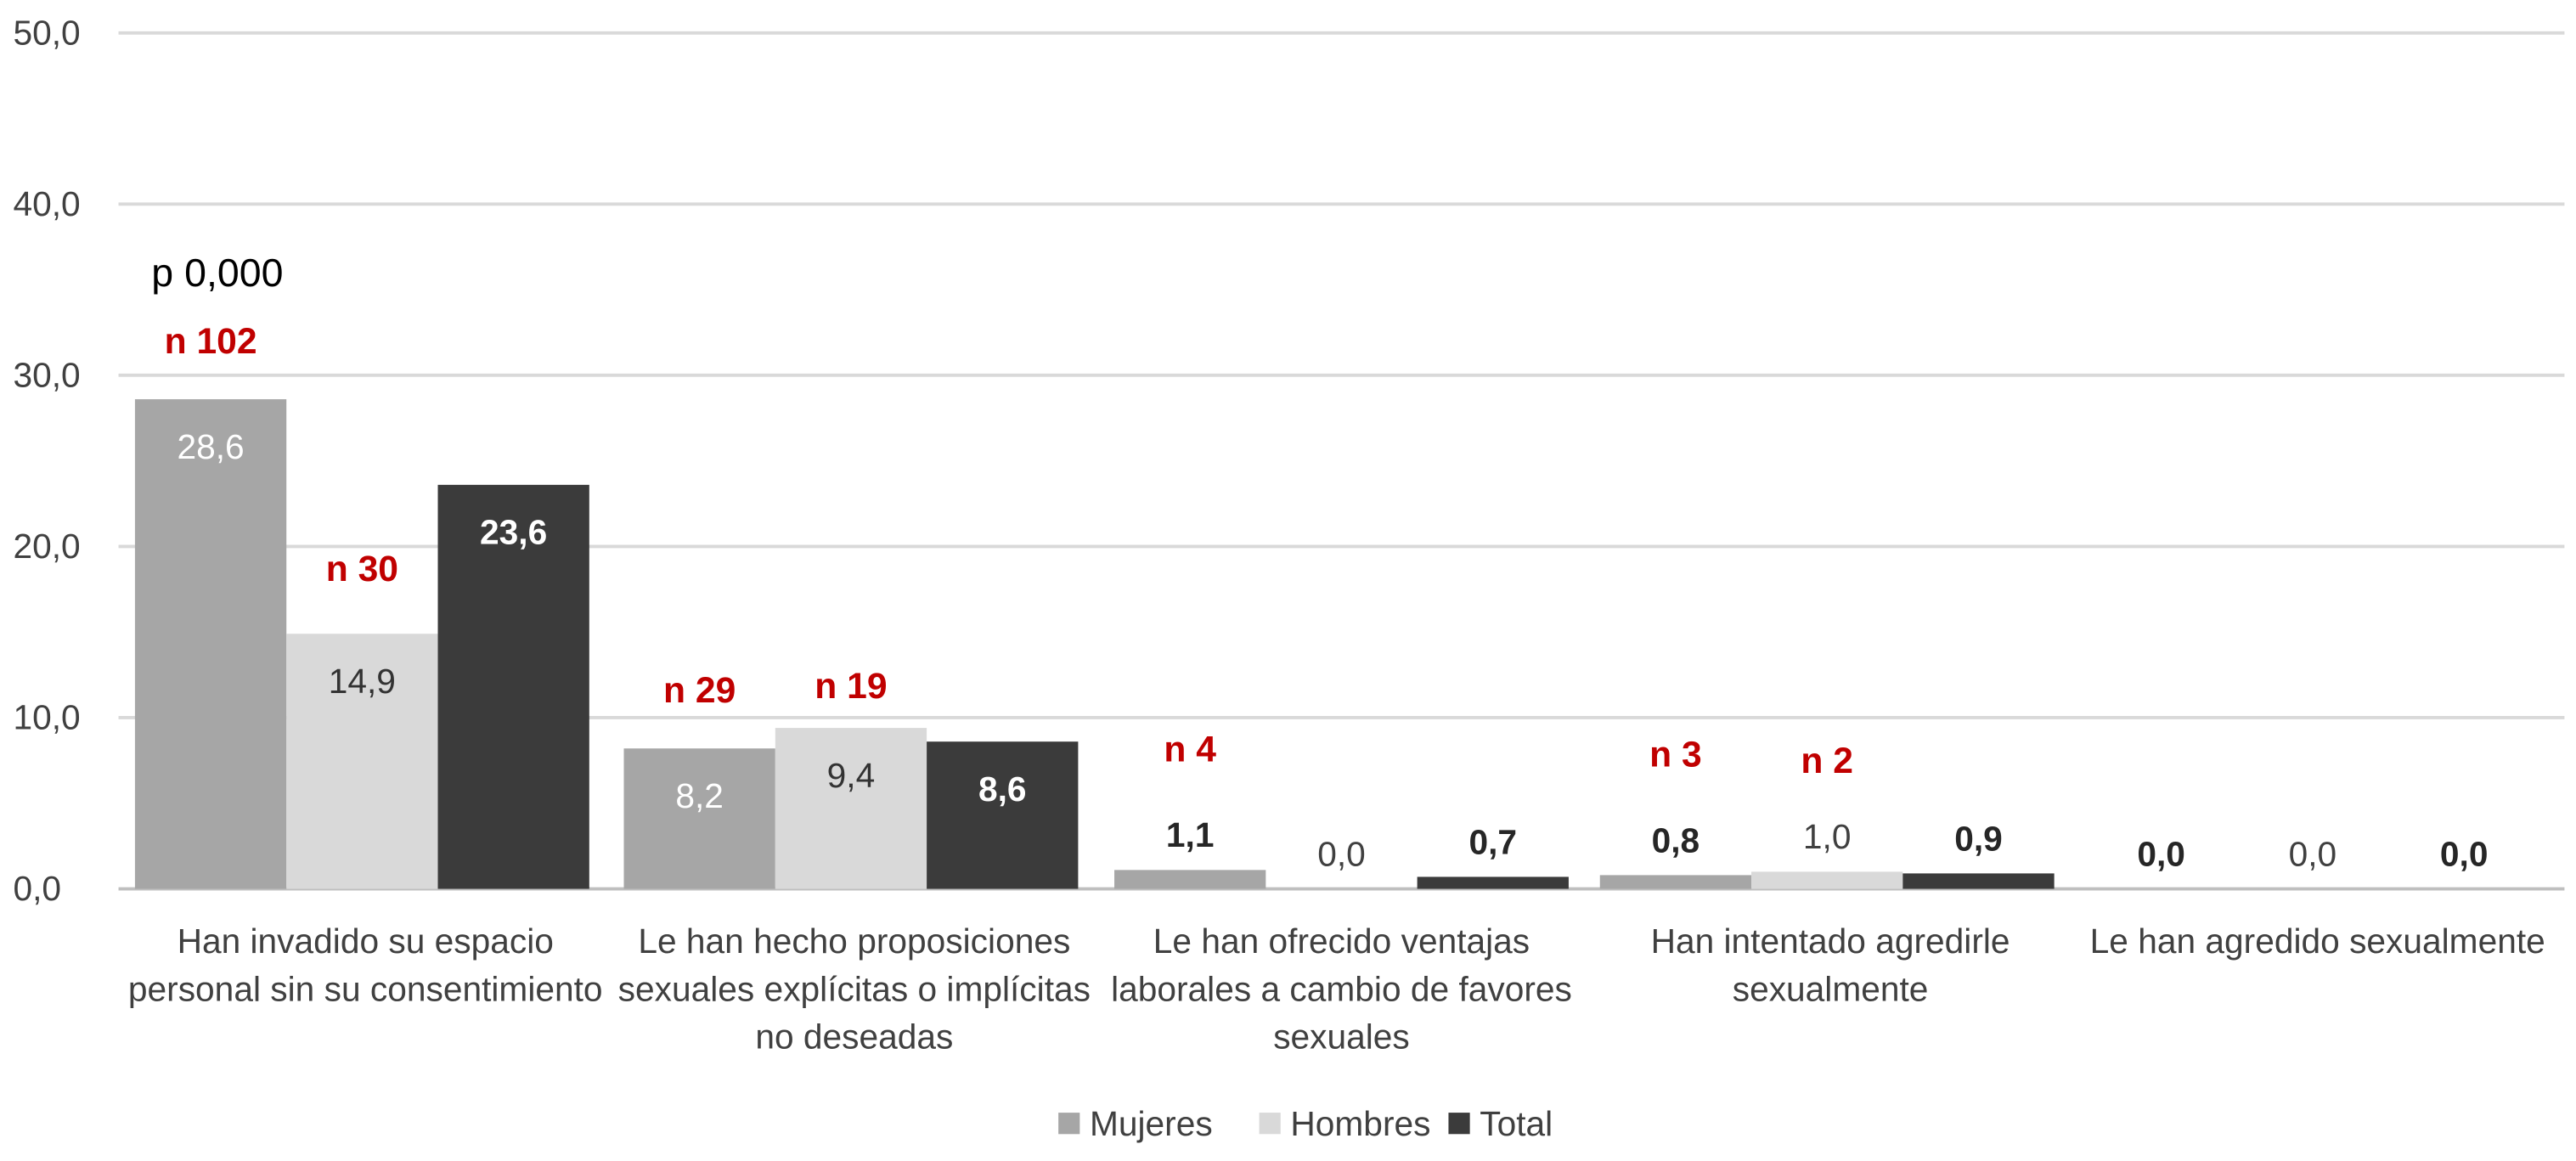 Image resolution: width=2576 pixels, height=1161 pixels. What do you see at coordinates (47, 203) in the screenshot?
I see `y-tick-label: 40,0` at bounding box center [47, 203].